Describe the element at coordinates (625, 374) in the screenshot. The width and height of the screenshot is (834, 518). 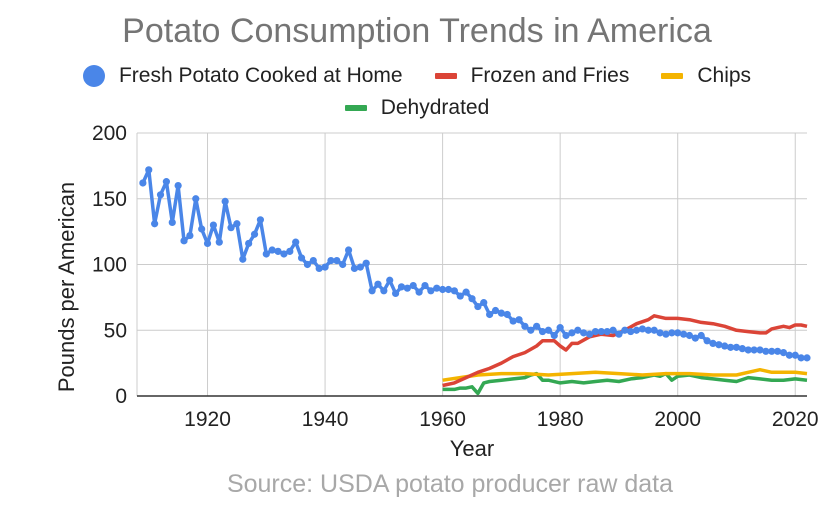
I see `series-line-chips` at that location.